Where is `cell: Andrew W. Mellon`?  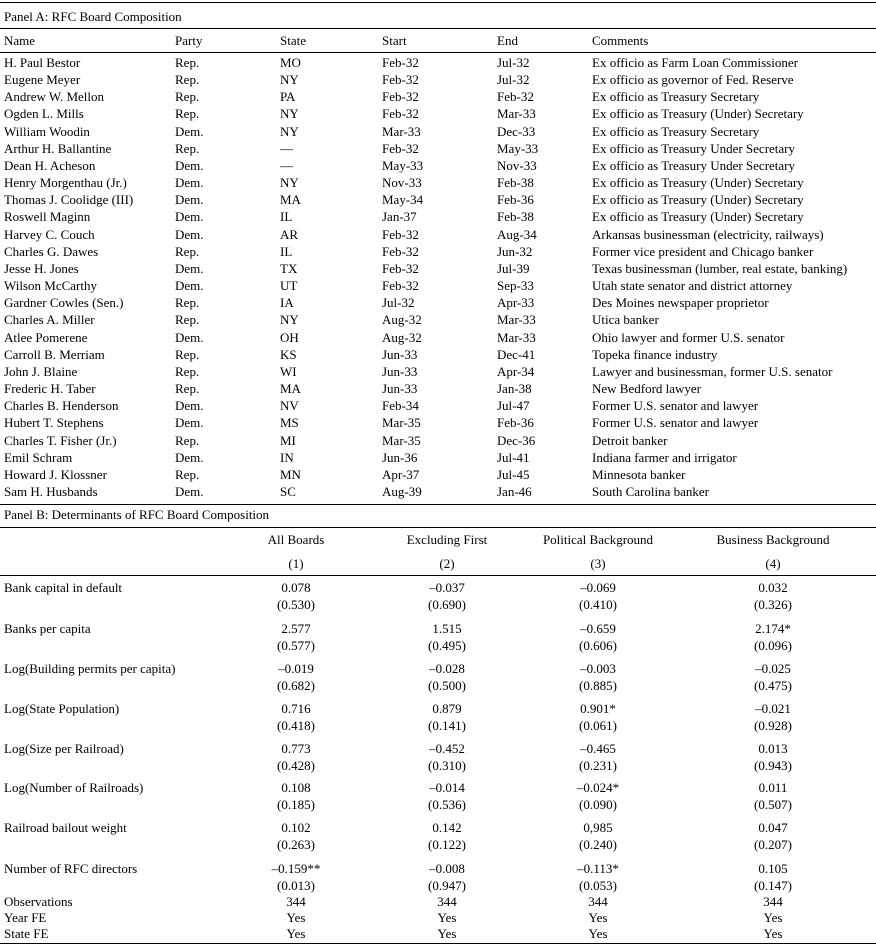
cell: Andrew W. Mellon is located at coordinates (54, 97).